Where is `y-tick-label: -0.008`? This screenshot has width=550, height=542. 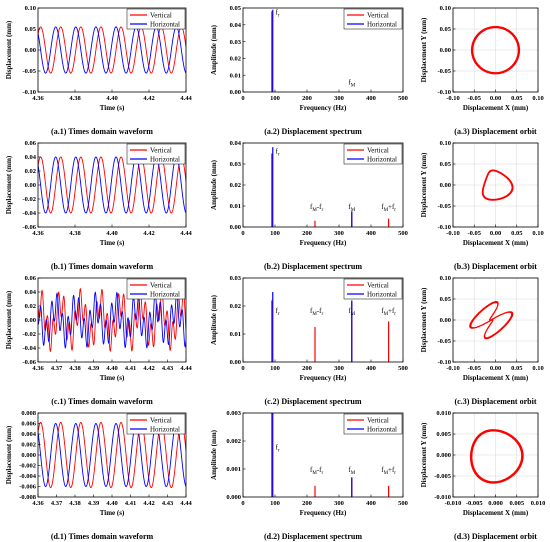
y-tick-label: -0.008 is located at coordinates (28, 497).